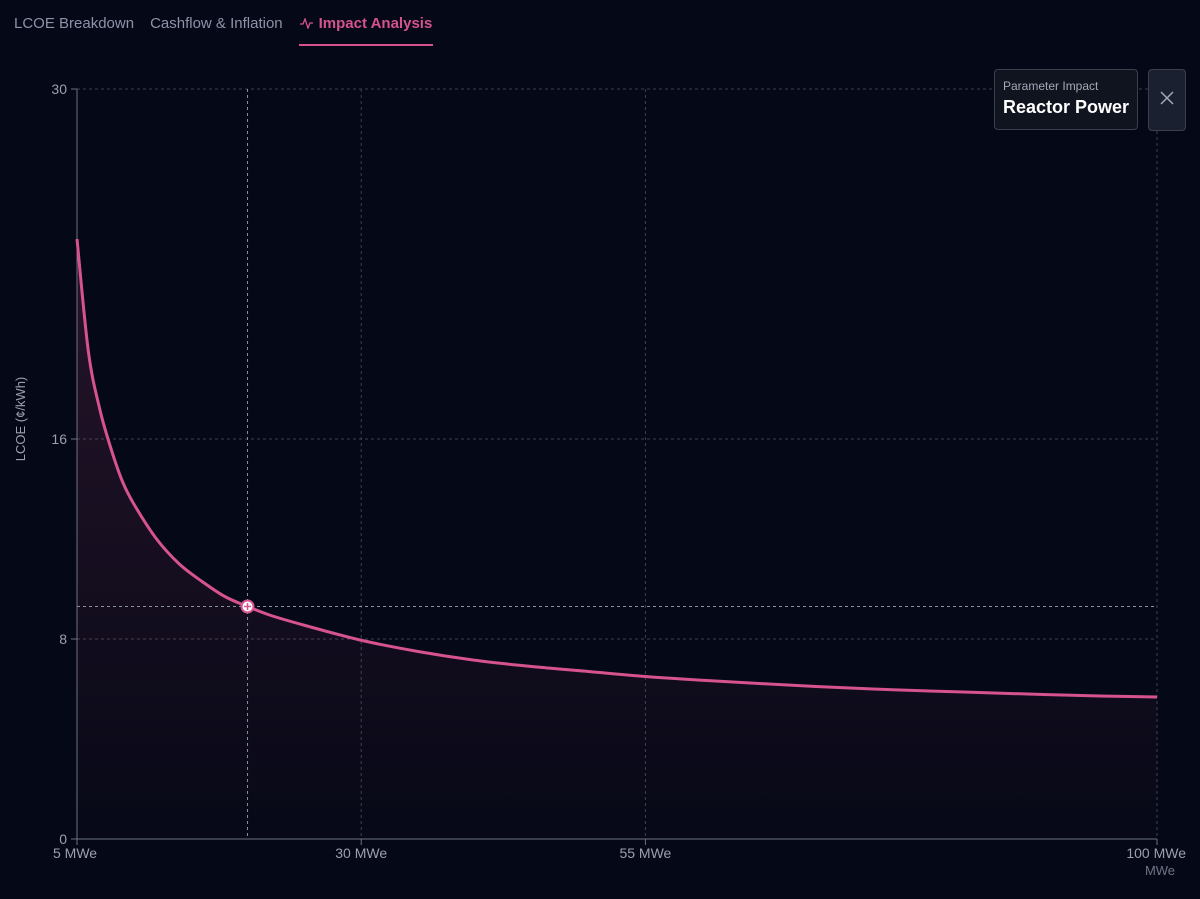  Describe the element at coordinates (1160, 870) in the screenshot. I see `x-axis-unit-label: MWe` at that location.